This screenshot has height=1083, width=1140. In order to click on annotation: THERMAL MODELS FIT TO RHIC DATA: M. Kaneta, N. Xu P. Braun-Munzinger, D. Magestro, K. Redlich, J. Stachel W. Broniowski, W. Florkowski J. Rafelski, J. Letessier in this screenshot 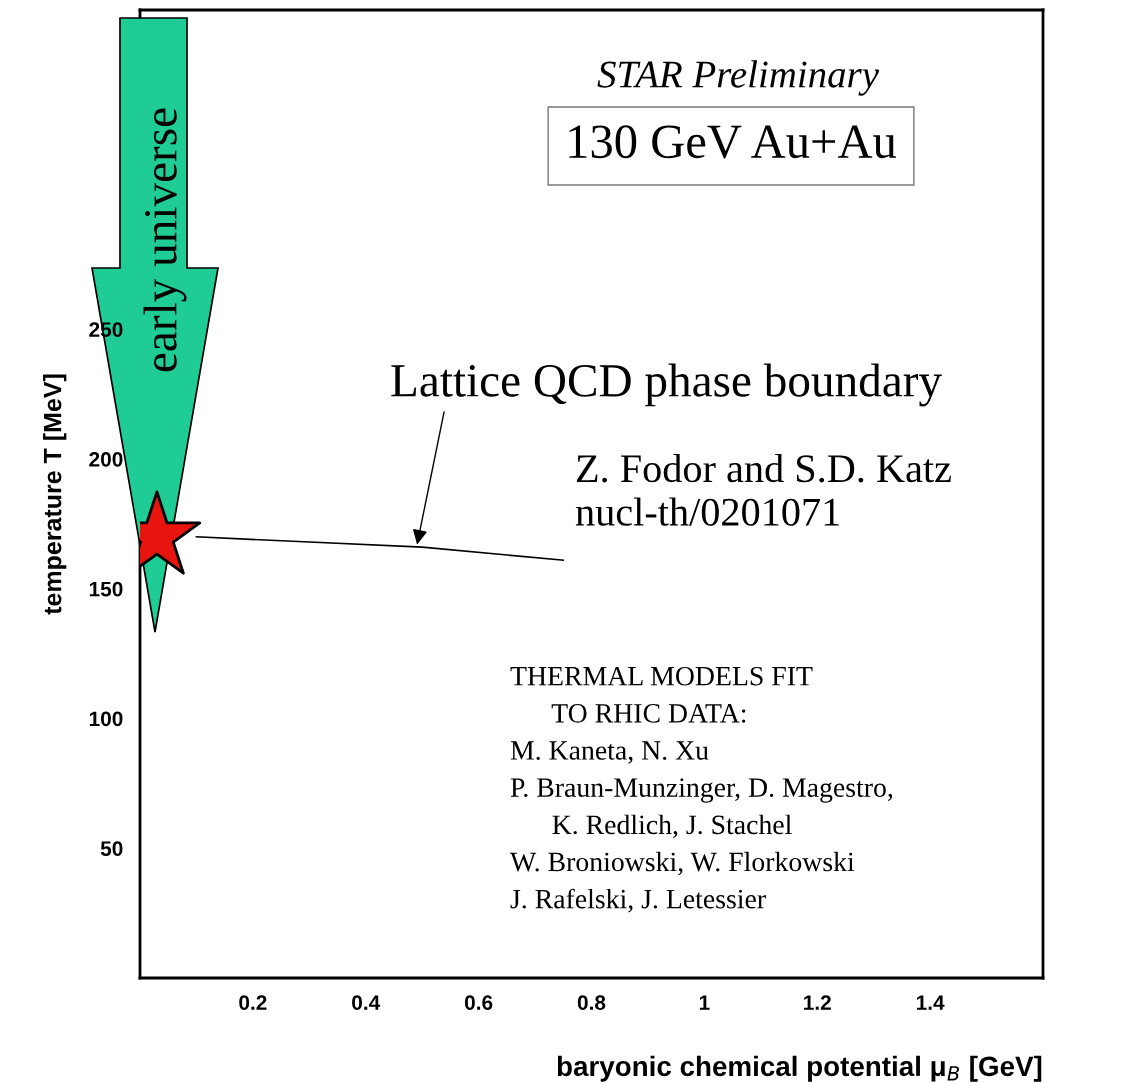, I will do `click(701, 789)`.